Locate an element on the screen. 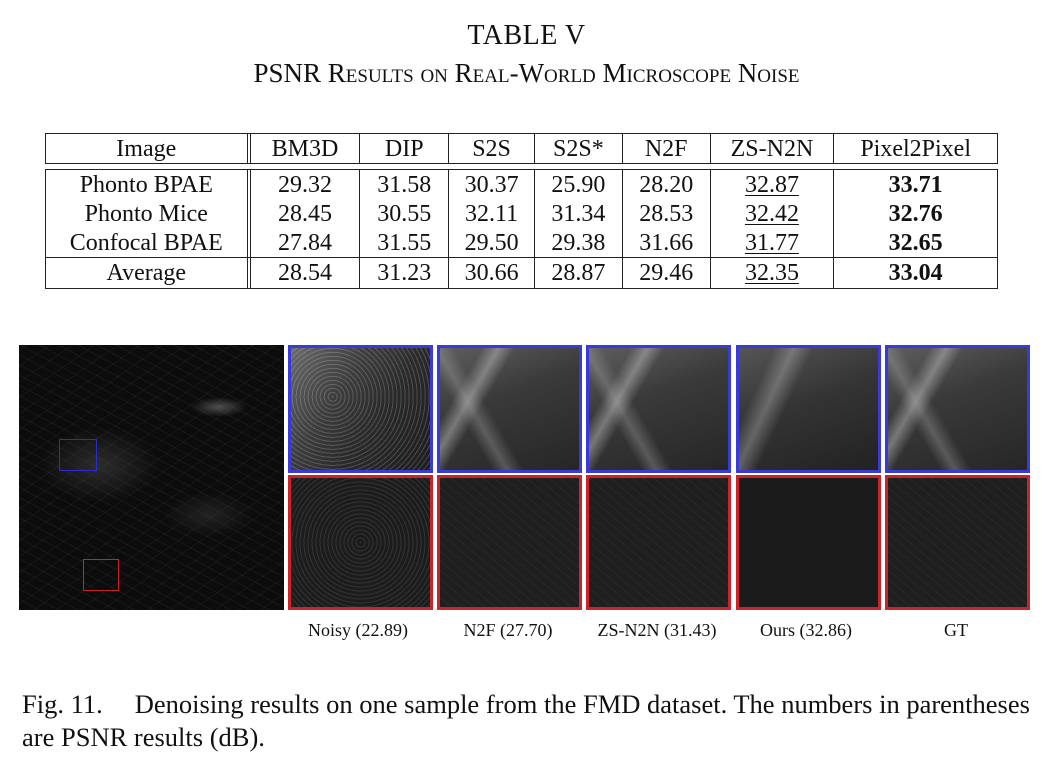  value-cell: 29.32 is located at coordinates (306, 184).